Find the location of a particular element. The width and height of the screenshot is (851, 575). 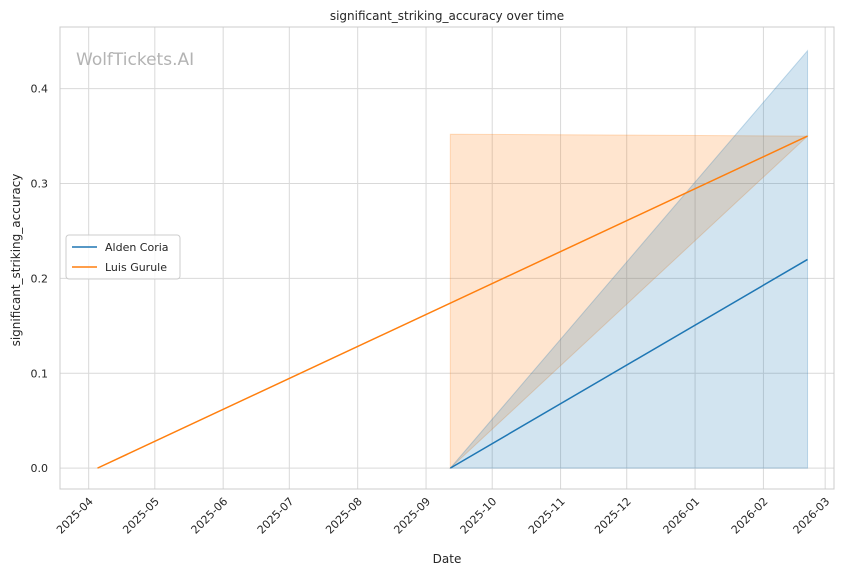

x-axis-label: Date is located at coordinates (447, 559).